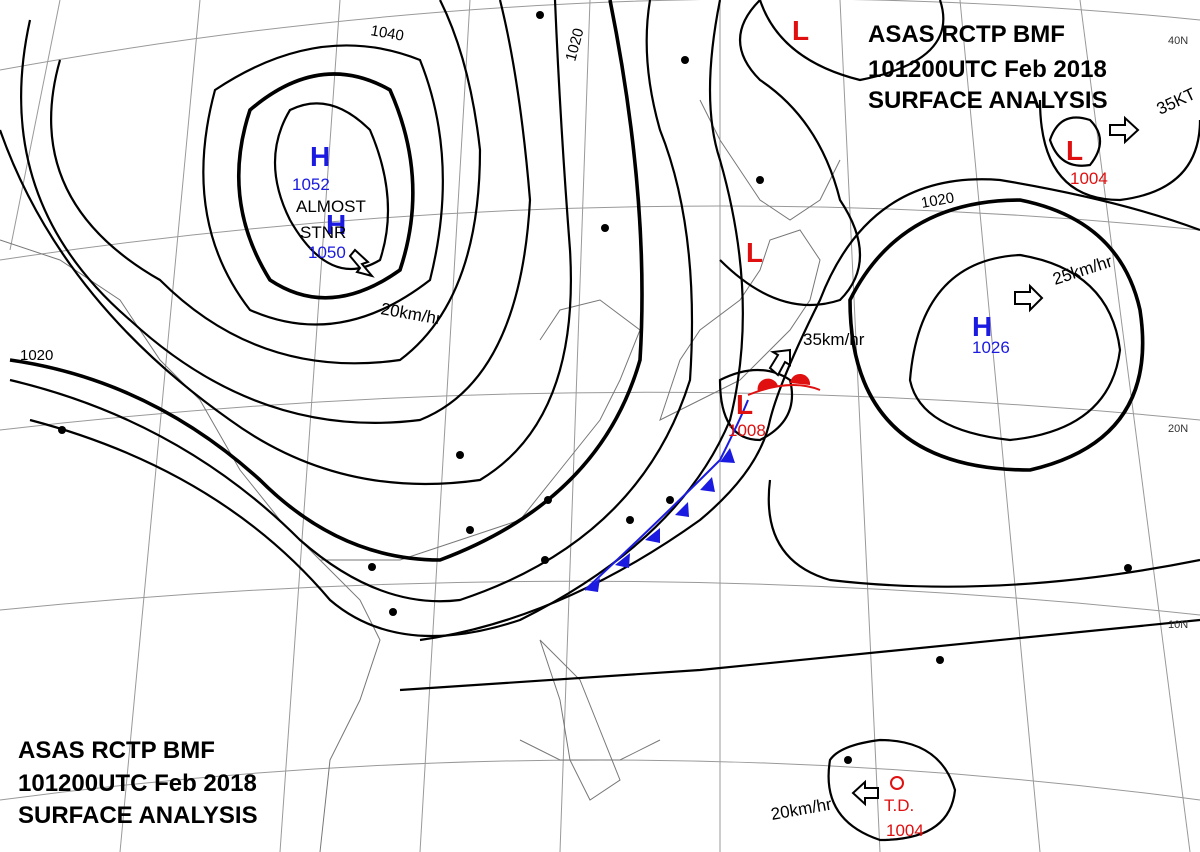  Describe the element at coordinates (702, 482) in the screenshot. I see `fronts` at that location.